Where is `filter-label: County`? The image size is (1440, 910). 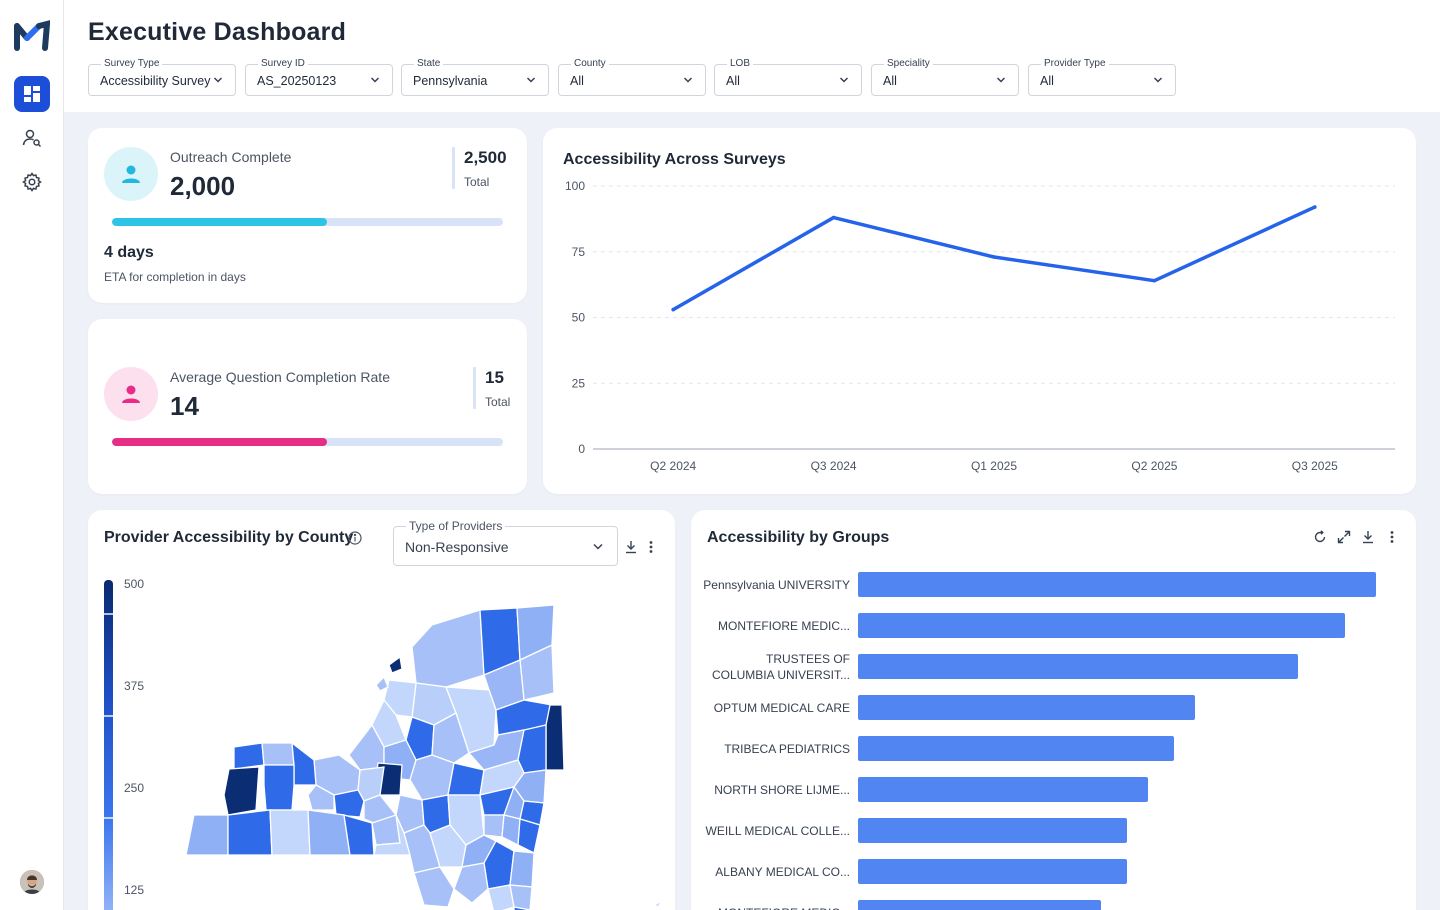 filter-label: County is located at coordinates (590, 64).